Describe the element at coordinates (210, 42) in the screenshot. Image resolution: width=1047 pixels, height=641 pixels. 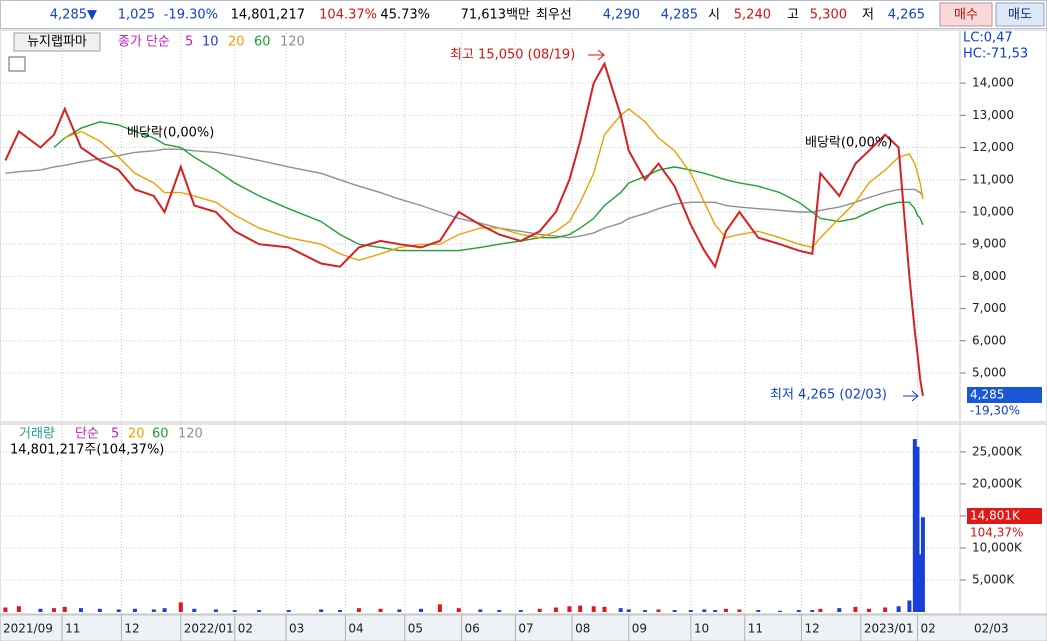
I see `legend-item: 10` at that location.